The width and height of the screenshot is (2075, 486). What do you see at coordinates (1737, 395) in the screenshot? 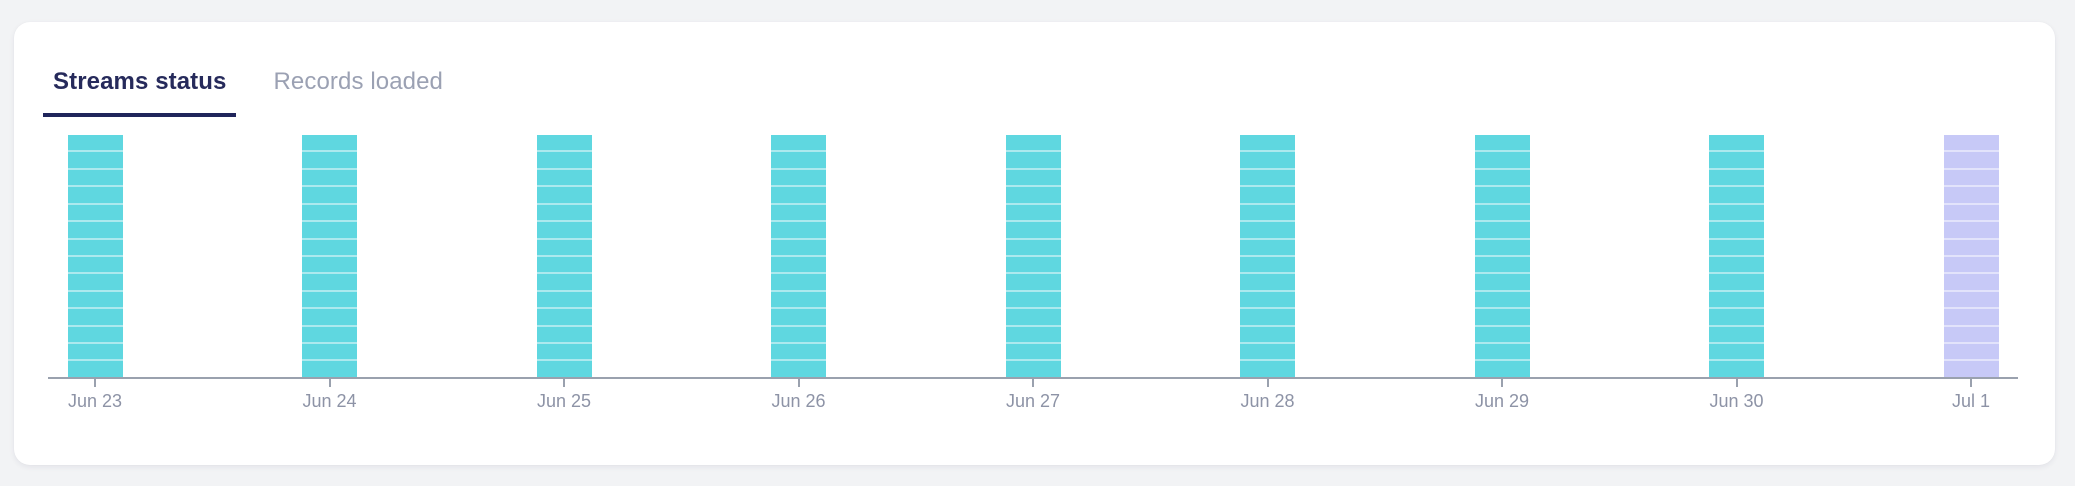
I see `tick-column-jun-30: Jun 30` at bounding box center [1737, 395].